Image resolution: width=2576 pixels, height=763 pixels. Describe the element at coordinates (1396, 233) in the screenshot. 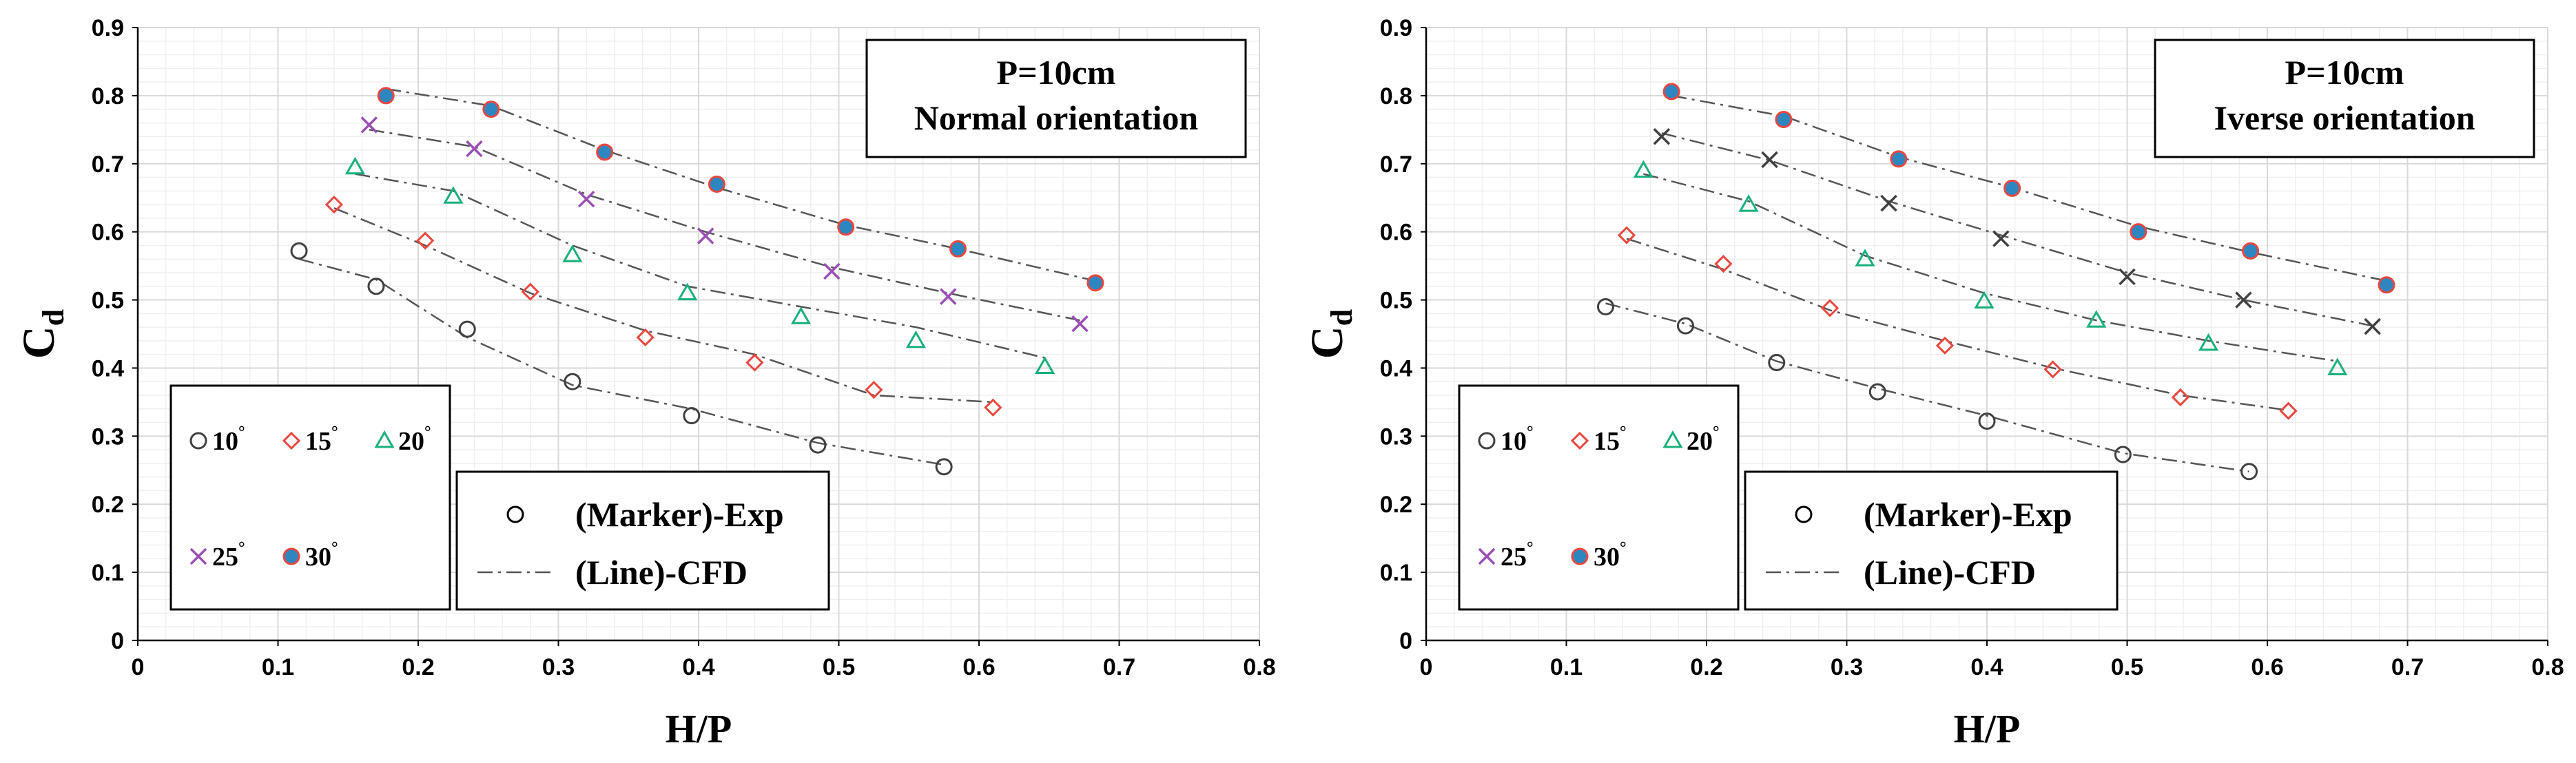

I see `y-tick-label: 0.6` at that location.